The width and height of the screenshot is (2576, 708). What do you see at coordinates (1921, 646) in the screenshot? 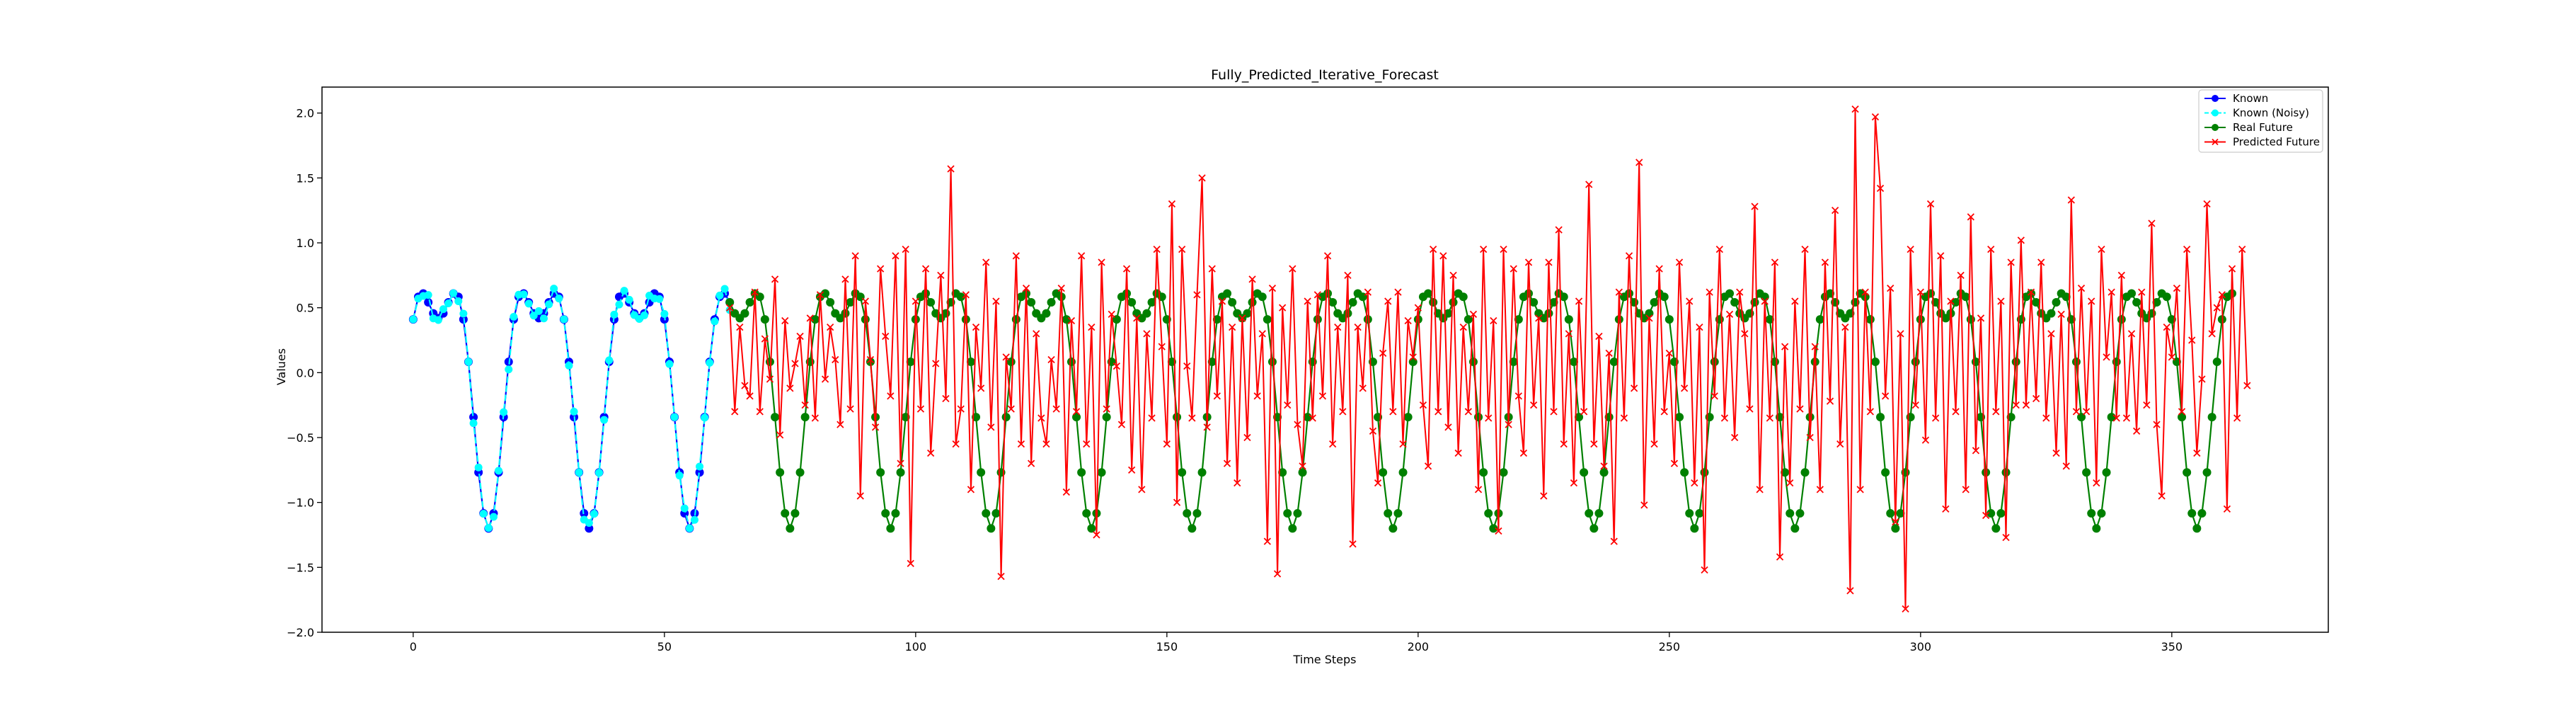
I see `x-tick-label-6: 300` at bounding box center [1921, 646].